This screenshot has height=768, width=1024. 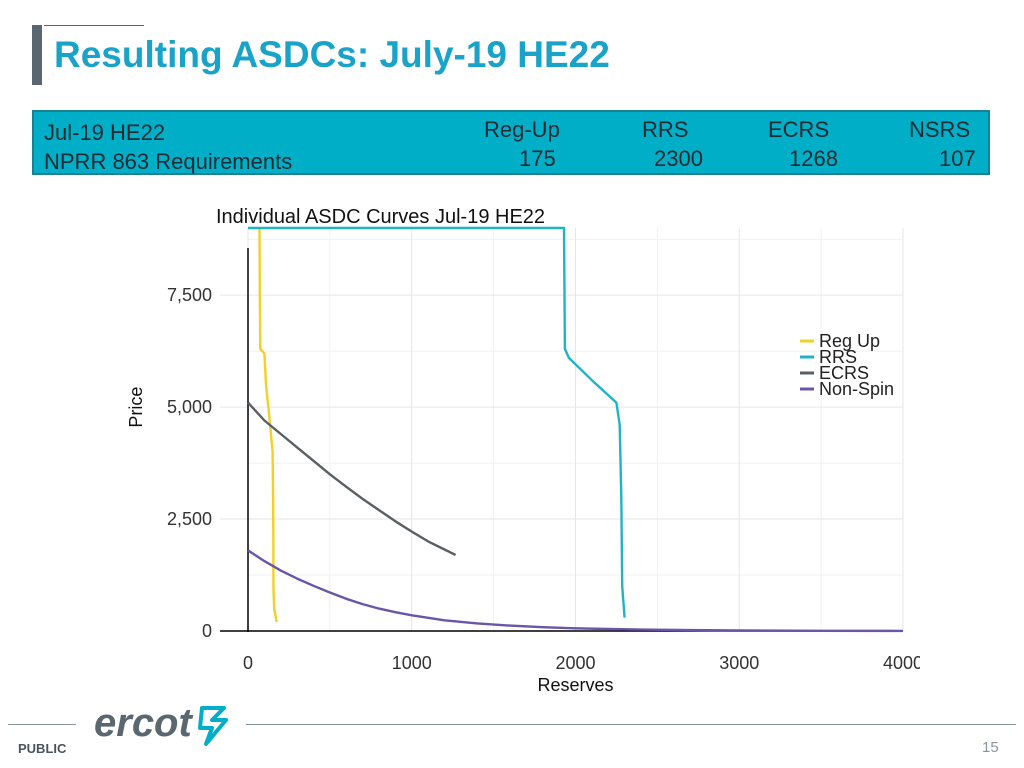 What do you see at coordinates (844, 373) in the screenshot?
I see `legend-label-ecrs: ECRS` at bounding box center [844, 373].